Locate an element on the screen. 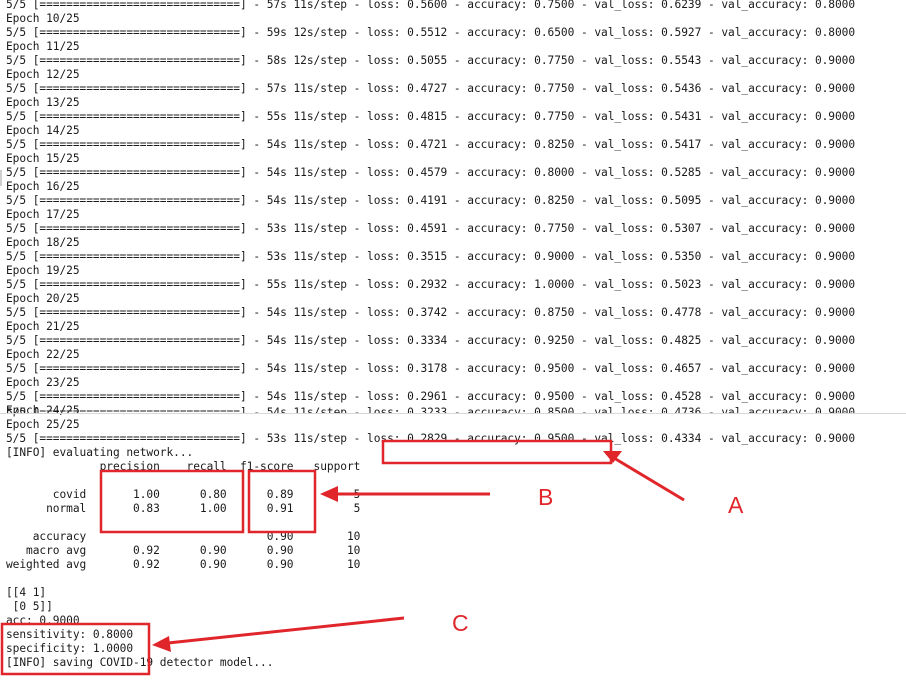 The width and height of the screenshot is (906, 681). terminal-line: normal 0.83 1.00 0.91 5 is located at coordinates (183, 508).